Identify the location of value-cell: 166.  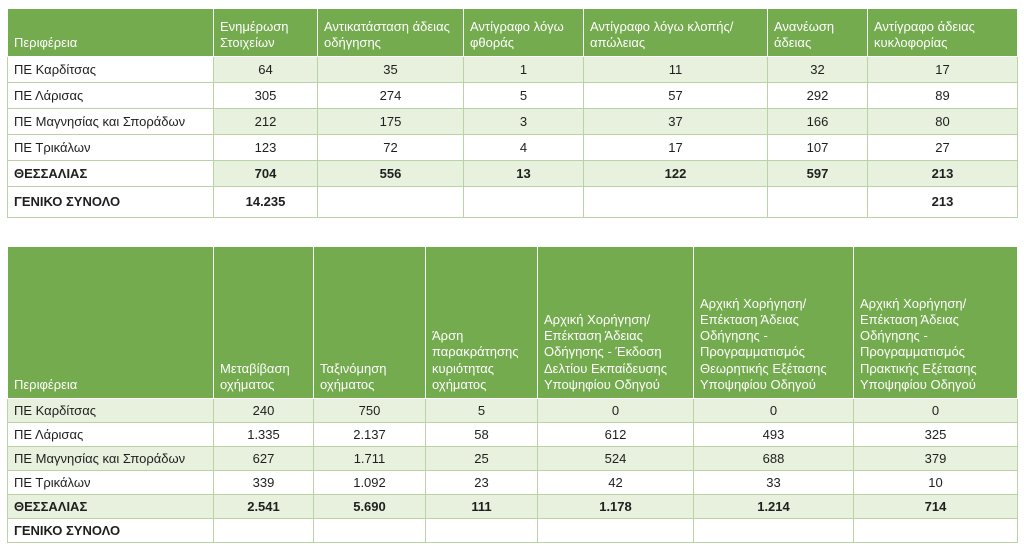
(817, 121).